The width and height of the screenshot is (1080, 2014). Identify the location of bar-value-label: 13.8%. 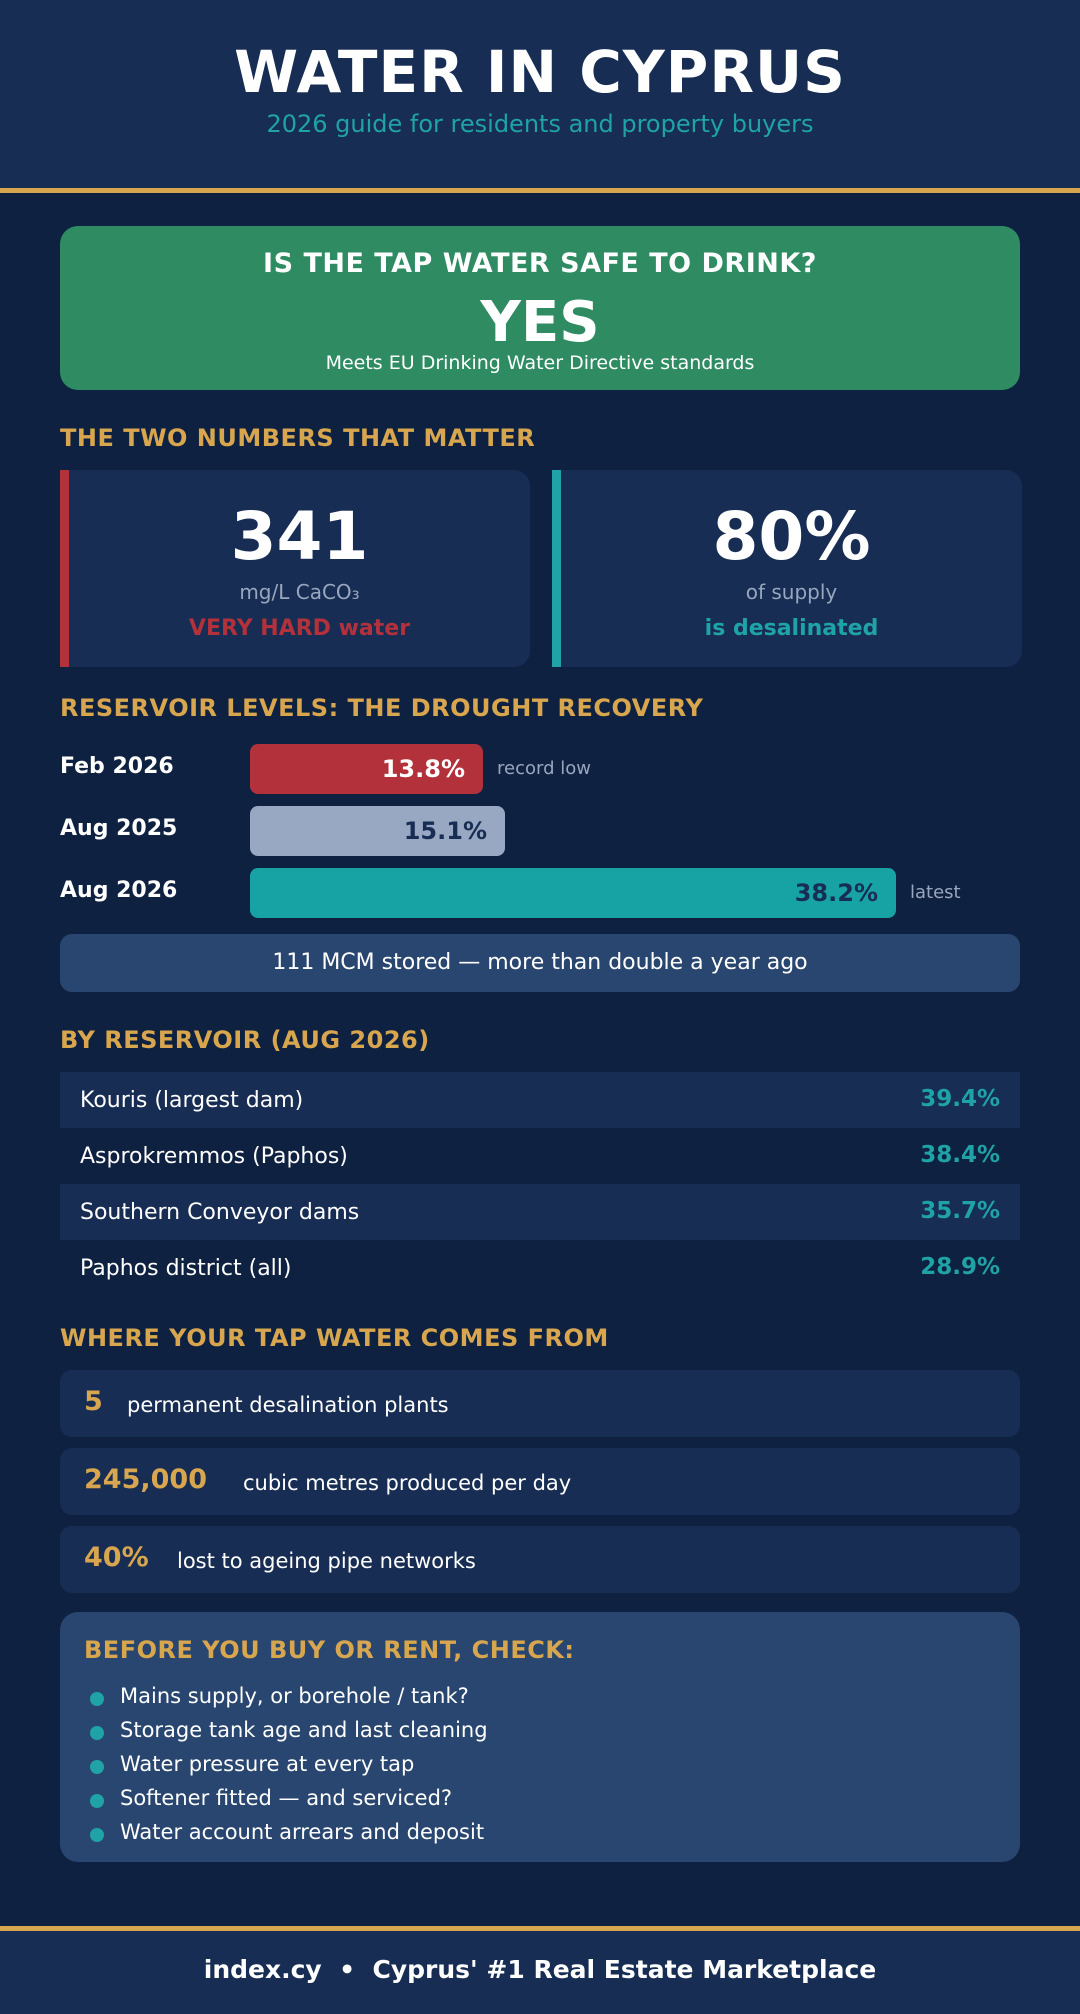
(423, 769).